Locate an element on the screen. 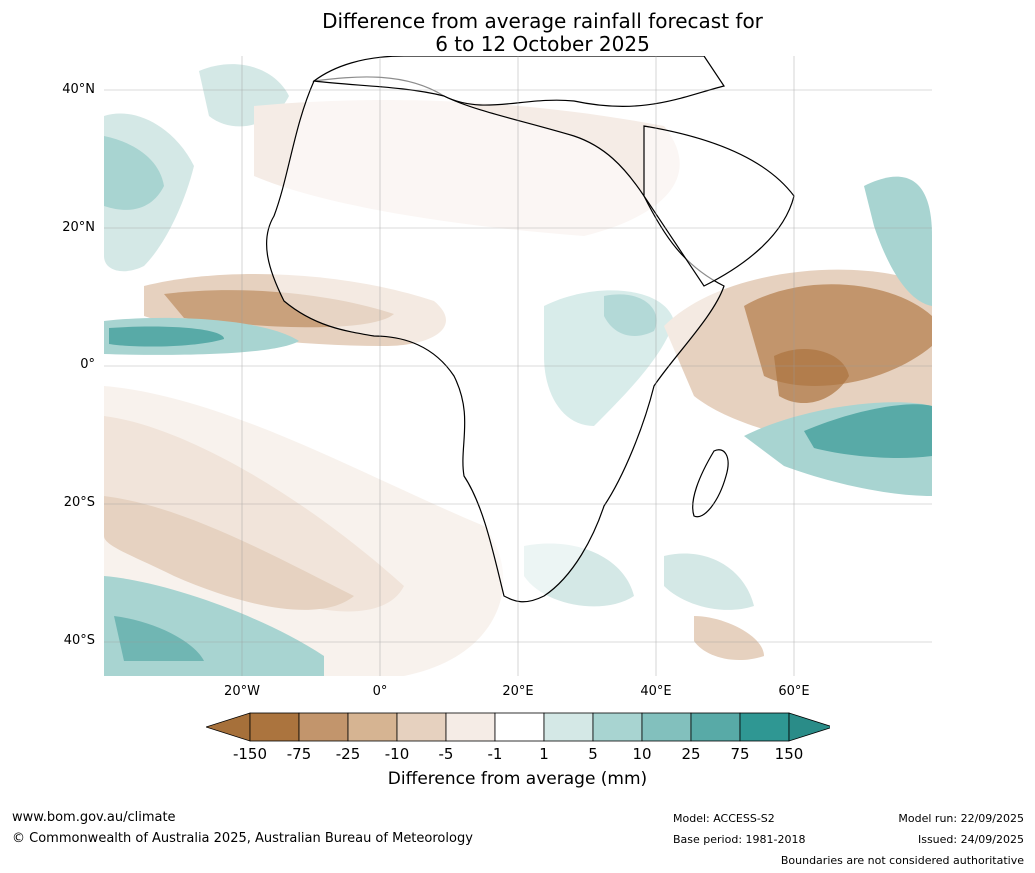  lat-label-0: 0° is located at coordinates (87, 364).